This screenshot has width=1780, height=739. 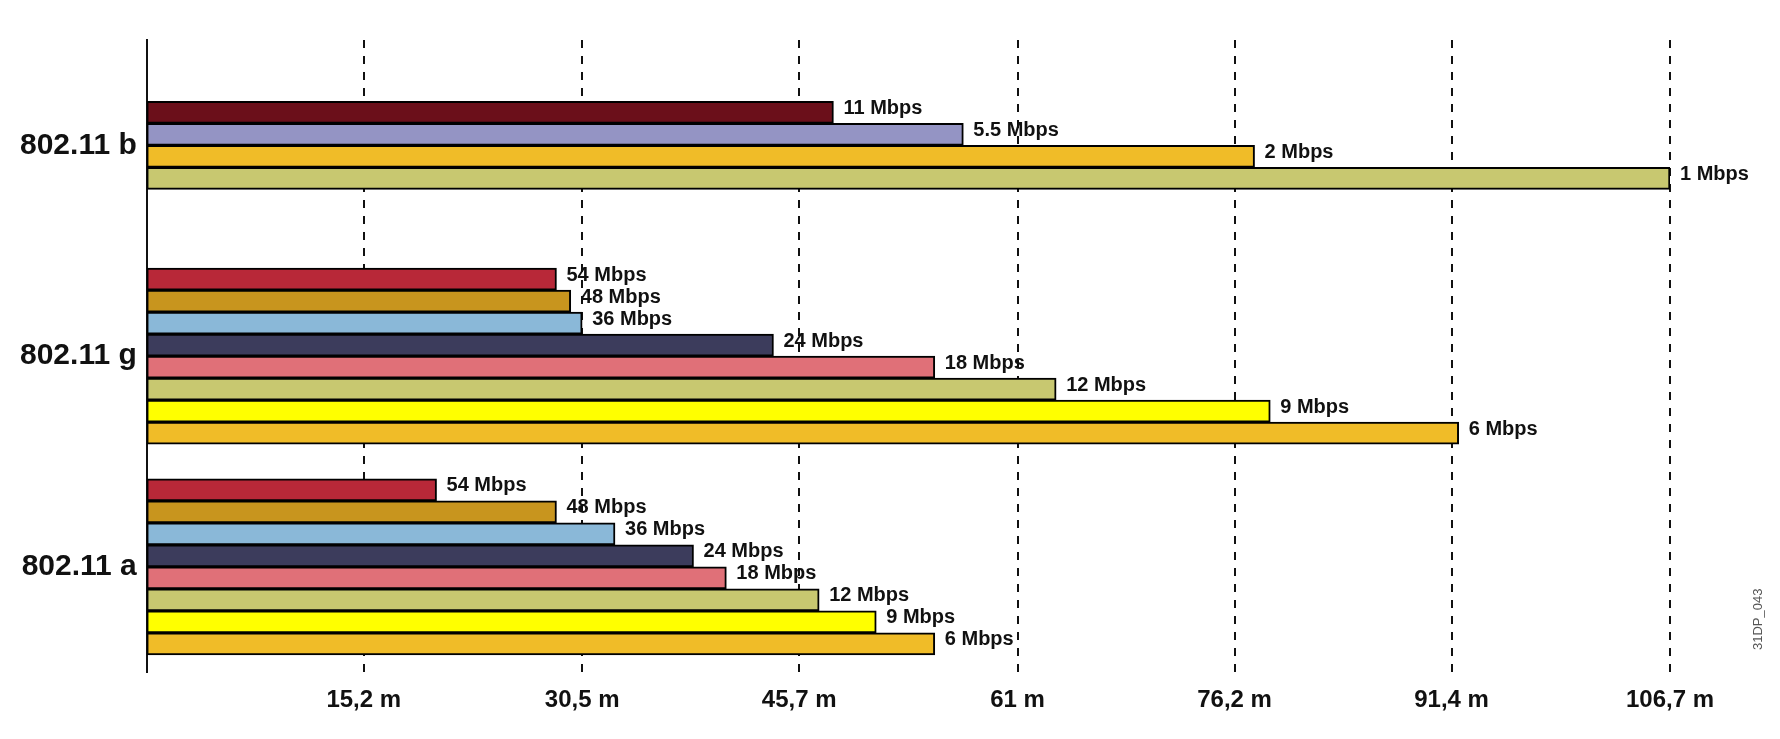 I want to click on text: 54 Mbps, so click(x=606, y=273).